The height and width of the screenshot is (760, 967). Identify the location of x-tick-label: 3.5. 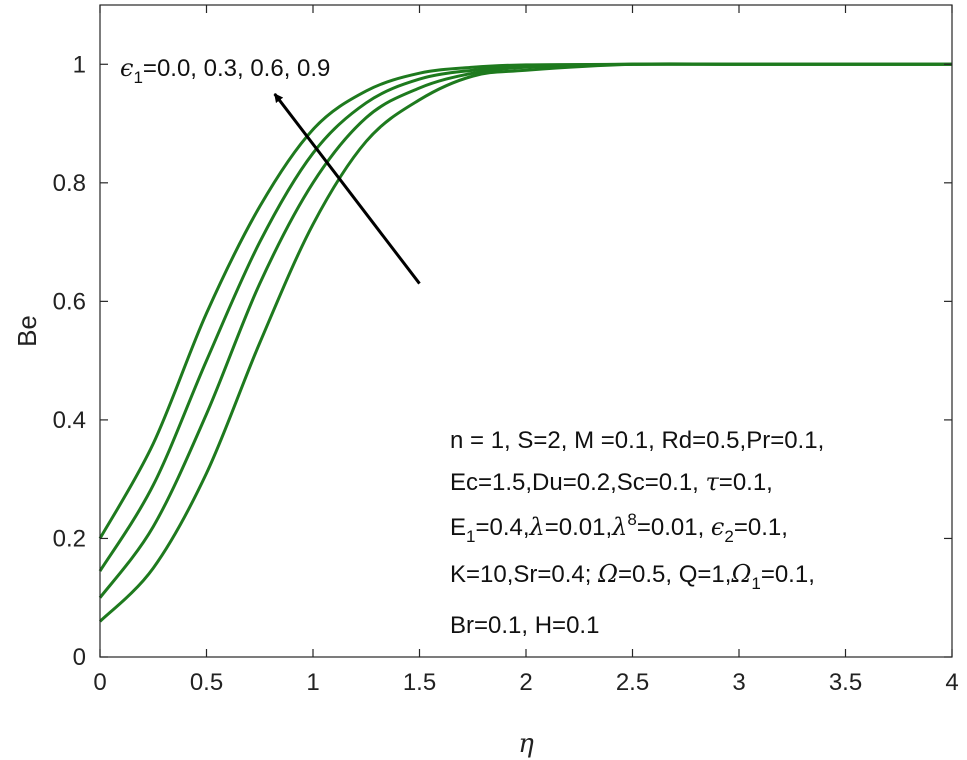
(845, 682).